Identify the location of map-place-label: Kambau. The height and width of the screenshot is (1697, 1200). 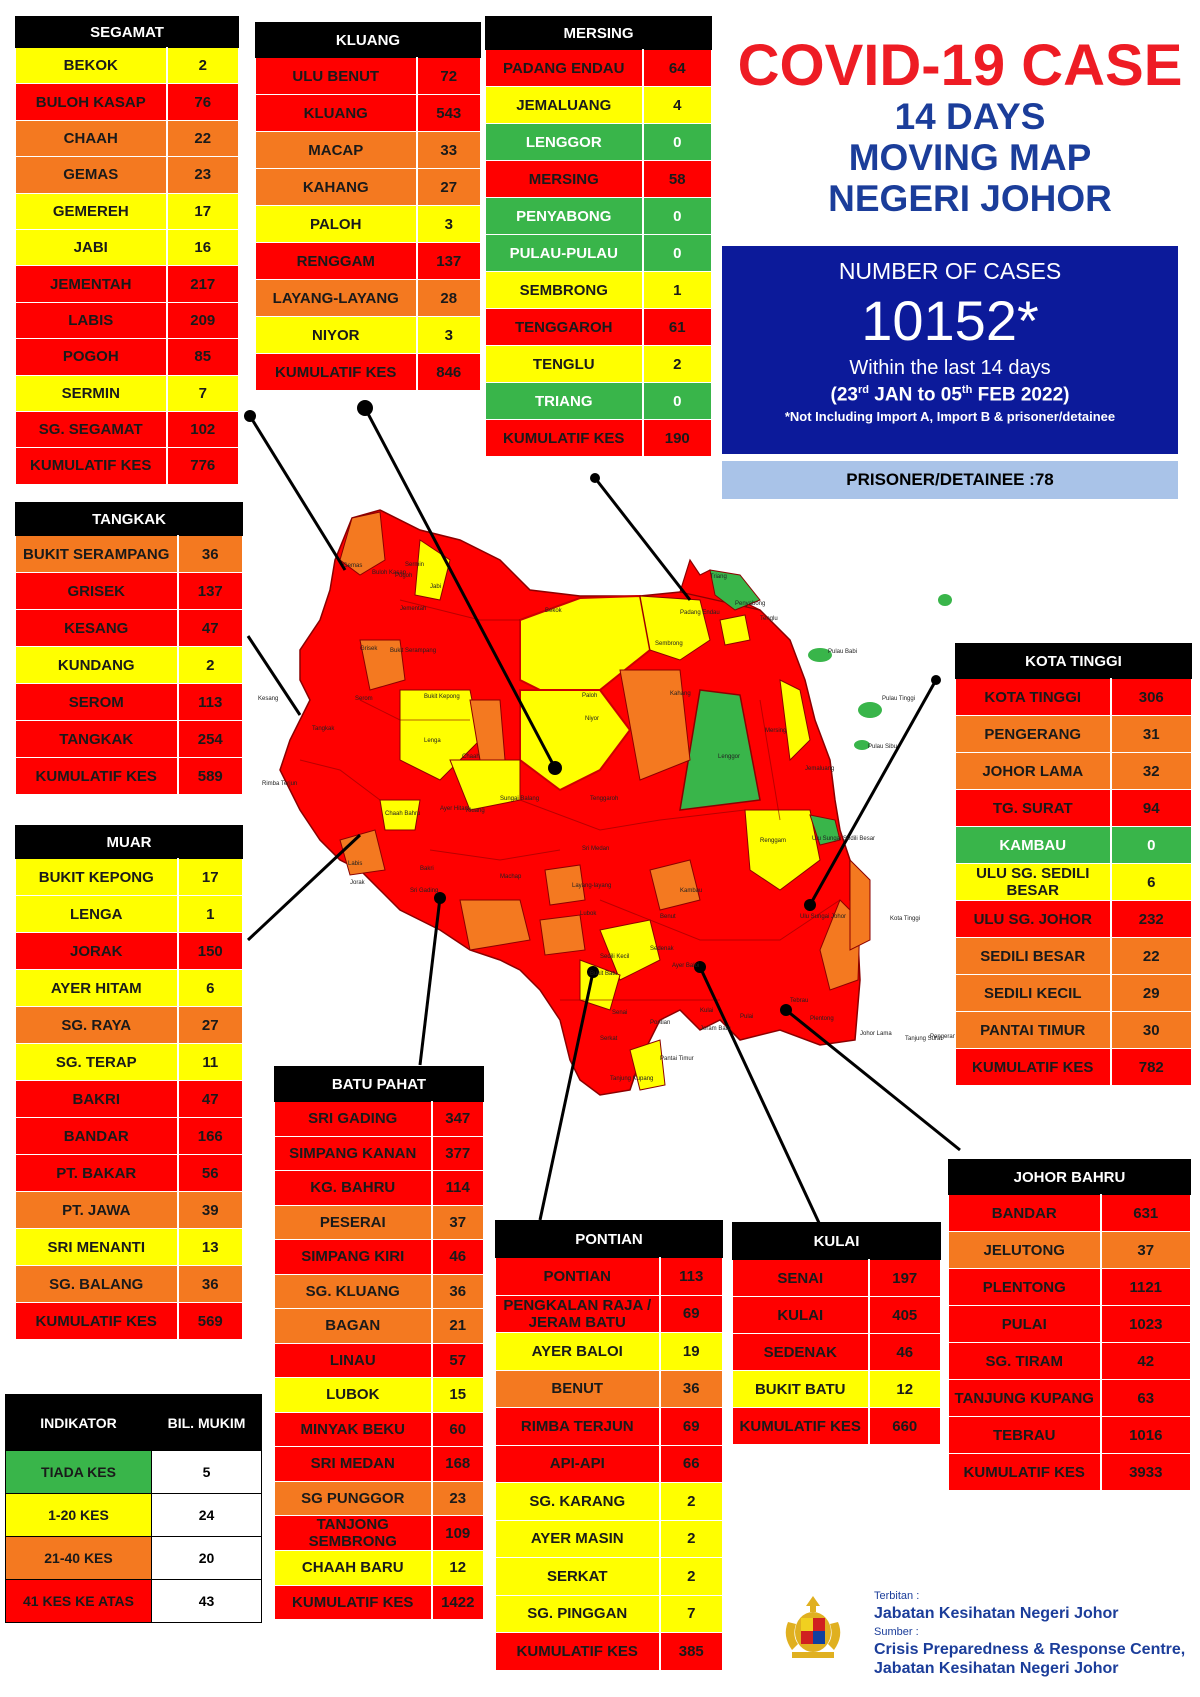
(691, 891).